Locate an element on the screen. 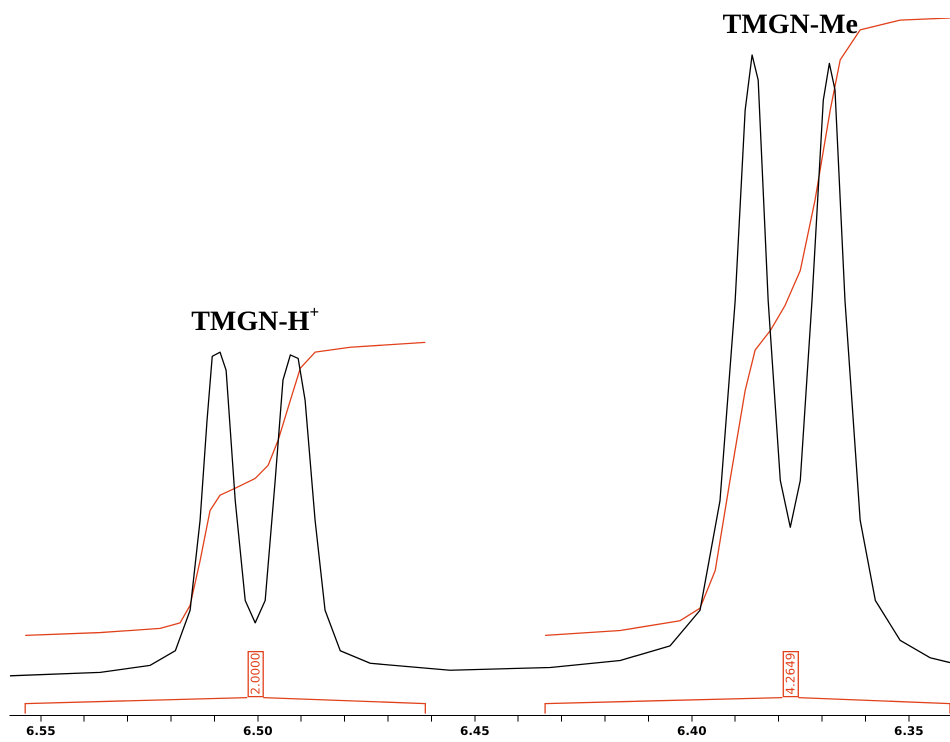 Image resolution: width=950 pixels, height=742 pixels. x-tick-label: 6.45 is located at coordinates (475, 731).